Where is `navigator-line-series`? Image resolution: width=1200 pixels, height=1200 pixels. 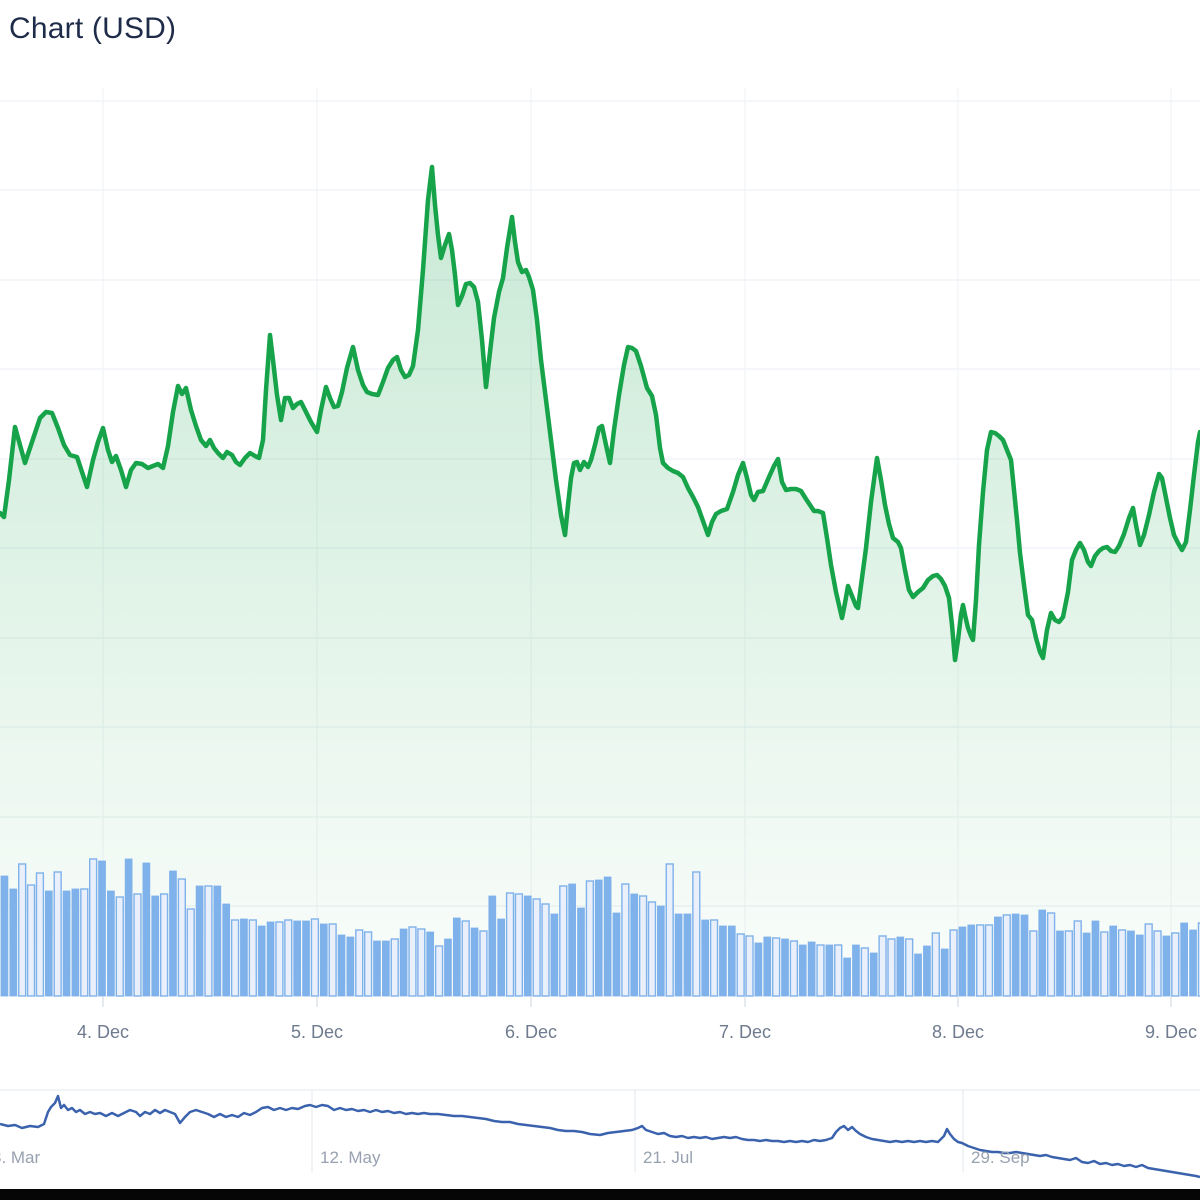 navigator-line-series is located at coordinates (600, 1136).